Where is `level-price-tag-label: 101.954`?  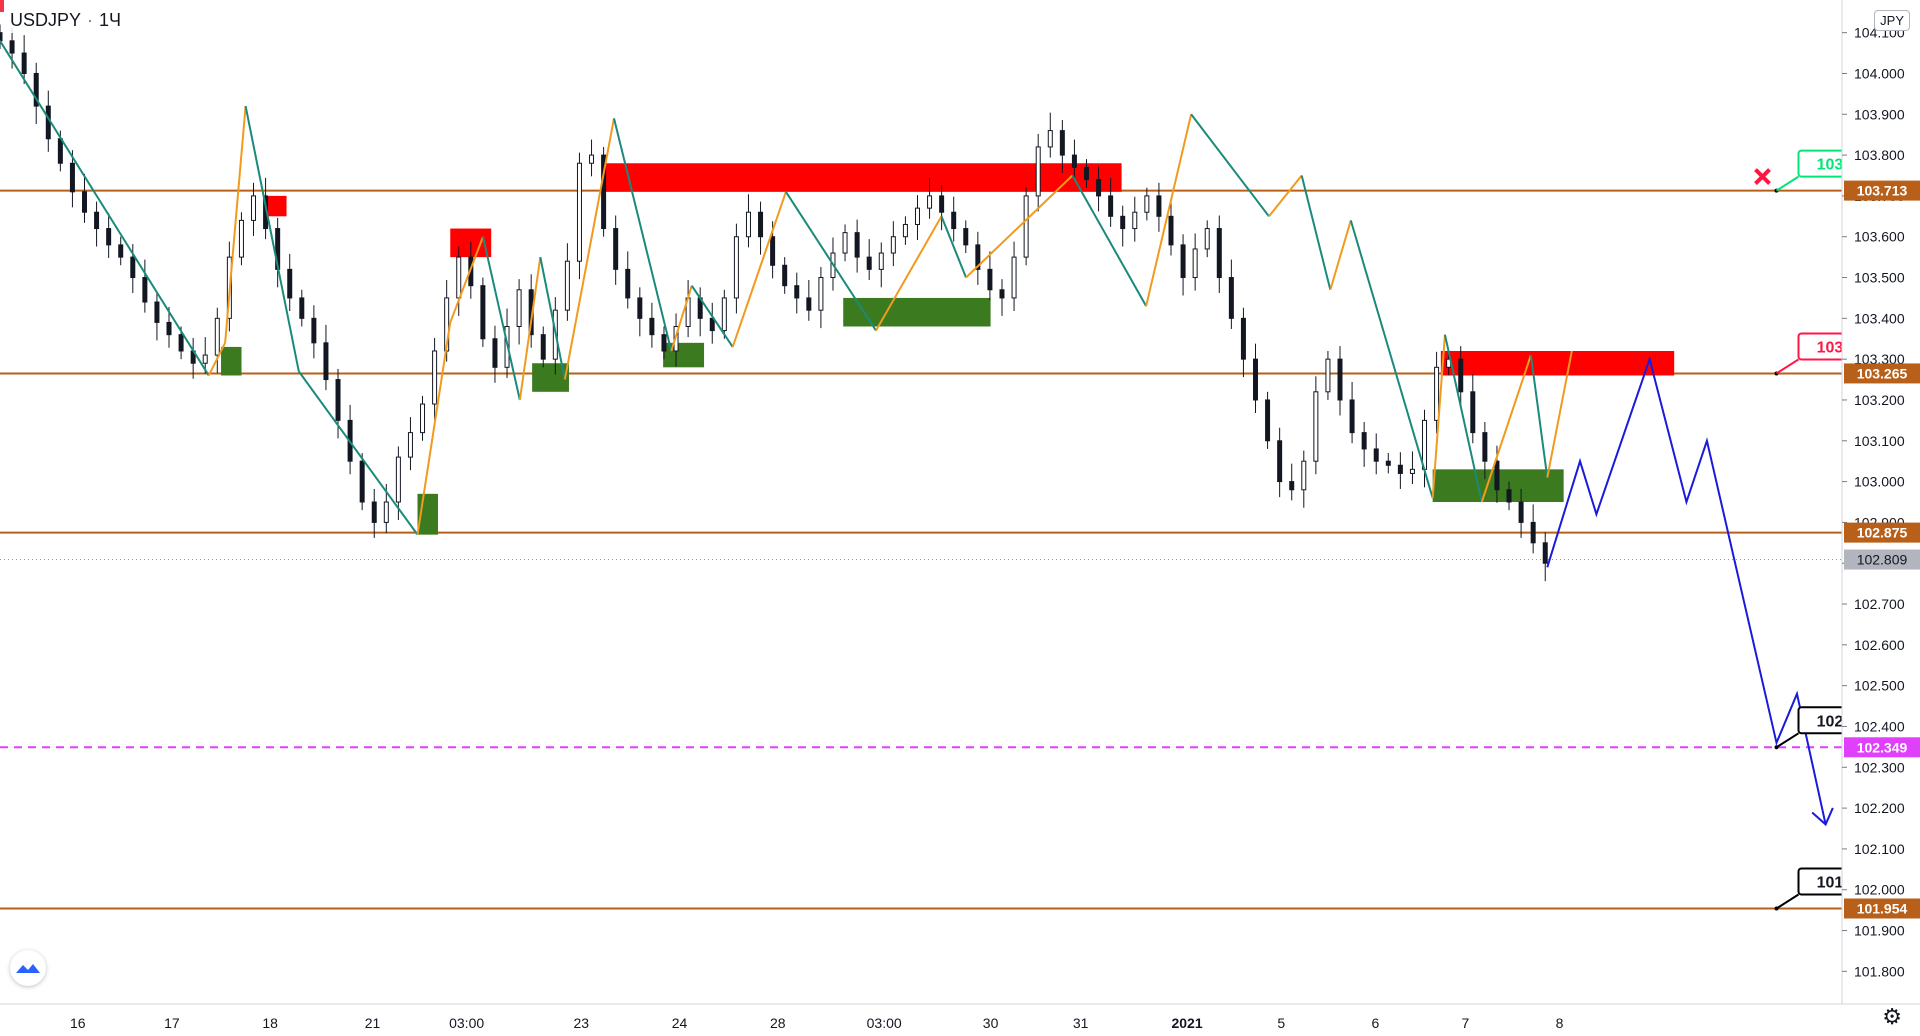 level-price-tag-label: 101.954 is located at coordinates (1882, 908).